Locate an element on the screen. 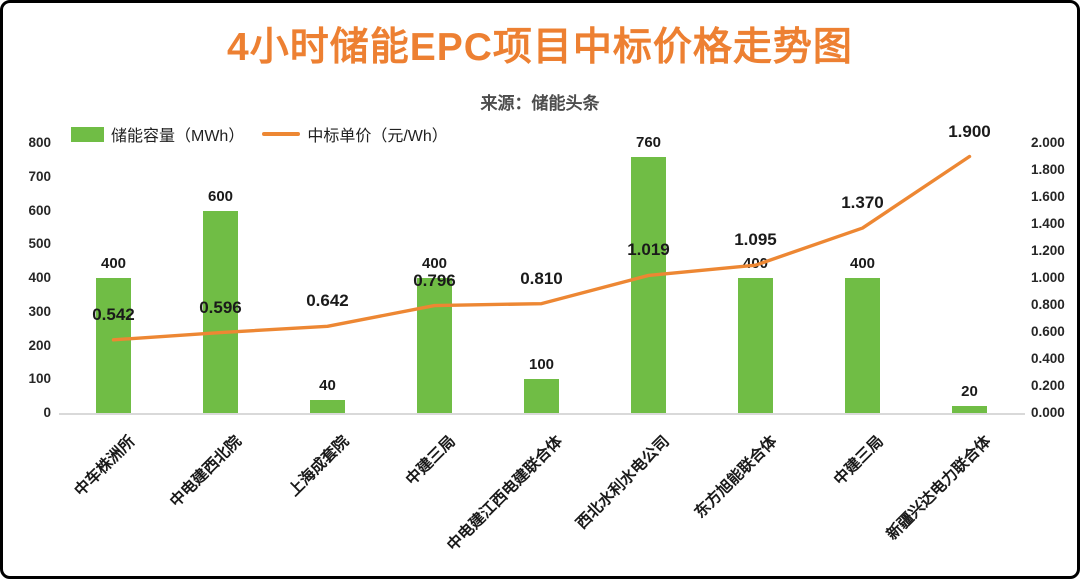  y-axis-right-tick-label: 1.200 is located at coordinates (1048, 250).